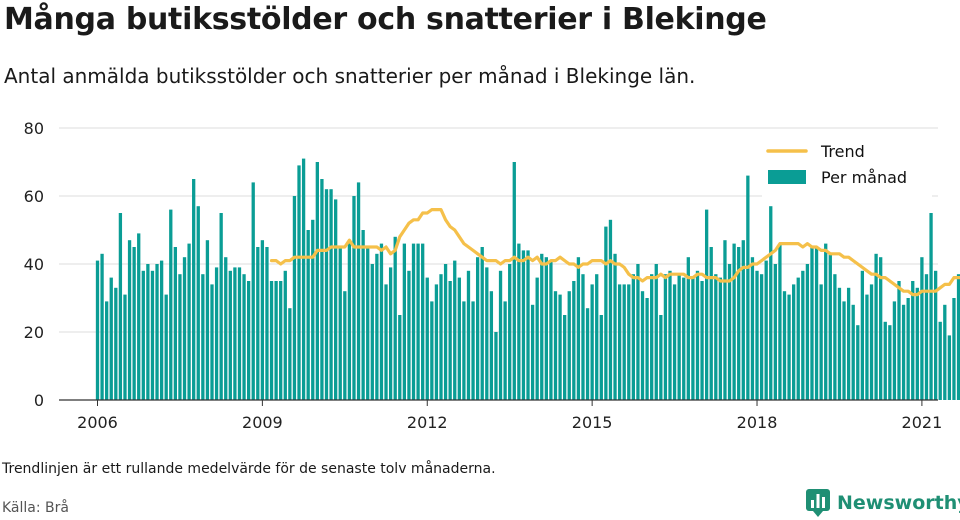 The width and height of the screenshot is (960, 520). Describe the element at coordinates (34, 128) in the screenshot. I see `y-tick-label: 80` at that location.